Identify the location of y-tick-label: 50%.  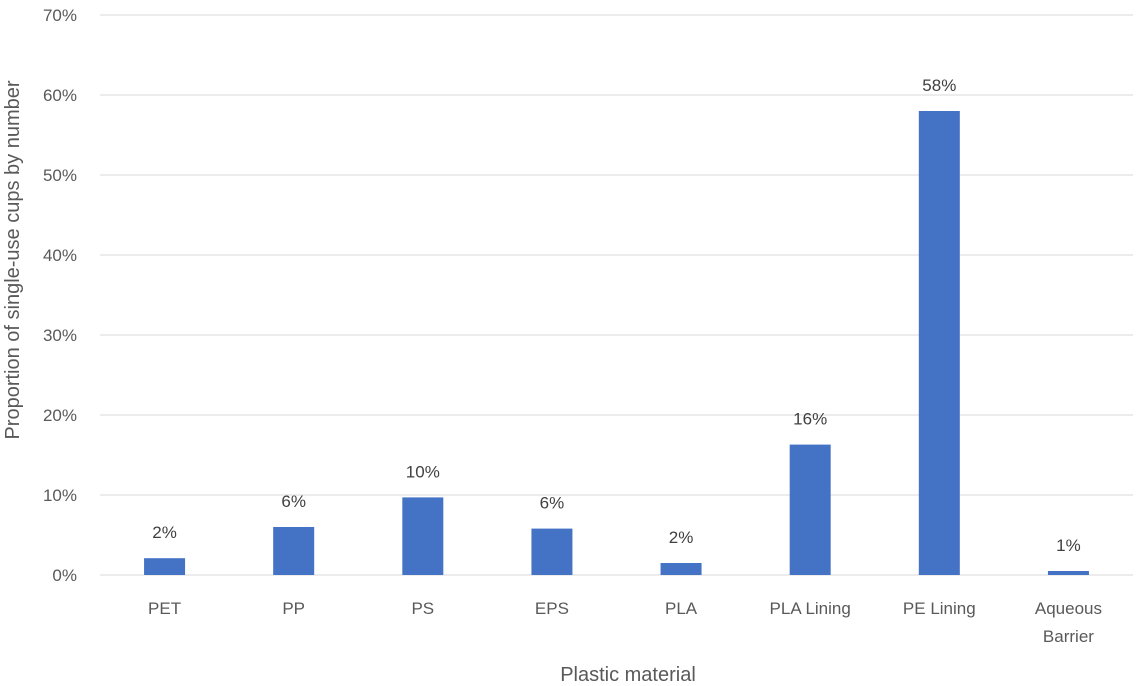
(60, 175).